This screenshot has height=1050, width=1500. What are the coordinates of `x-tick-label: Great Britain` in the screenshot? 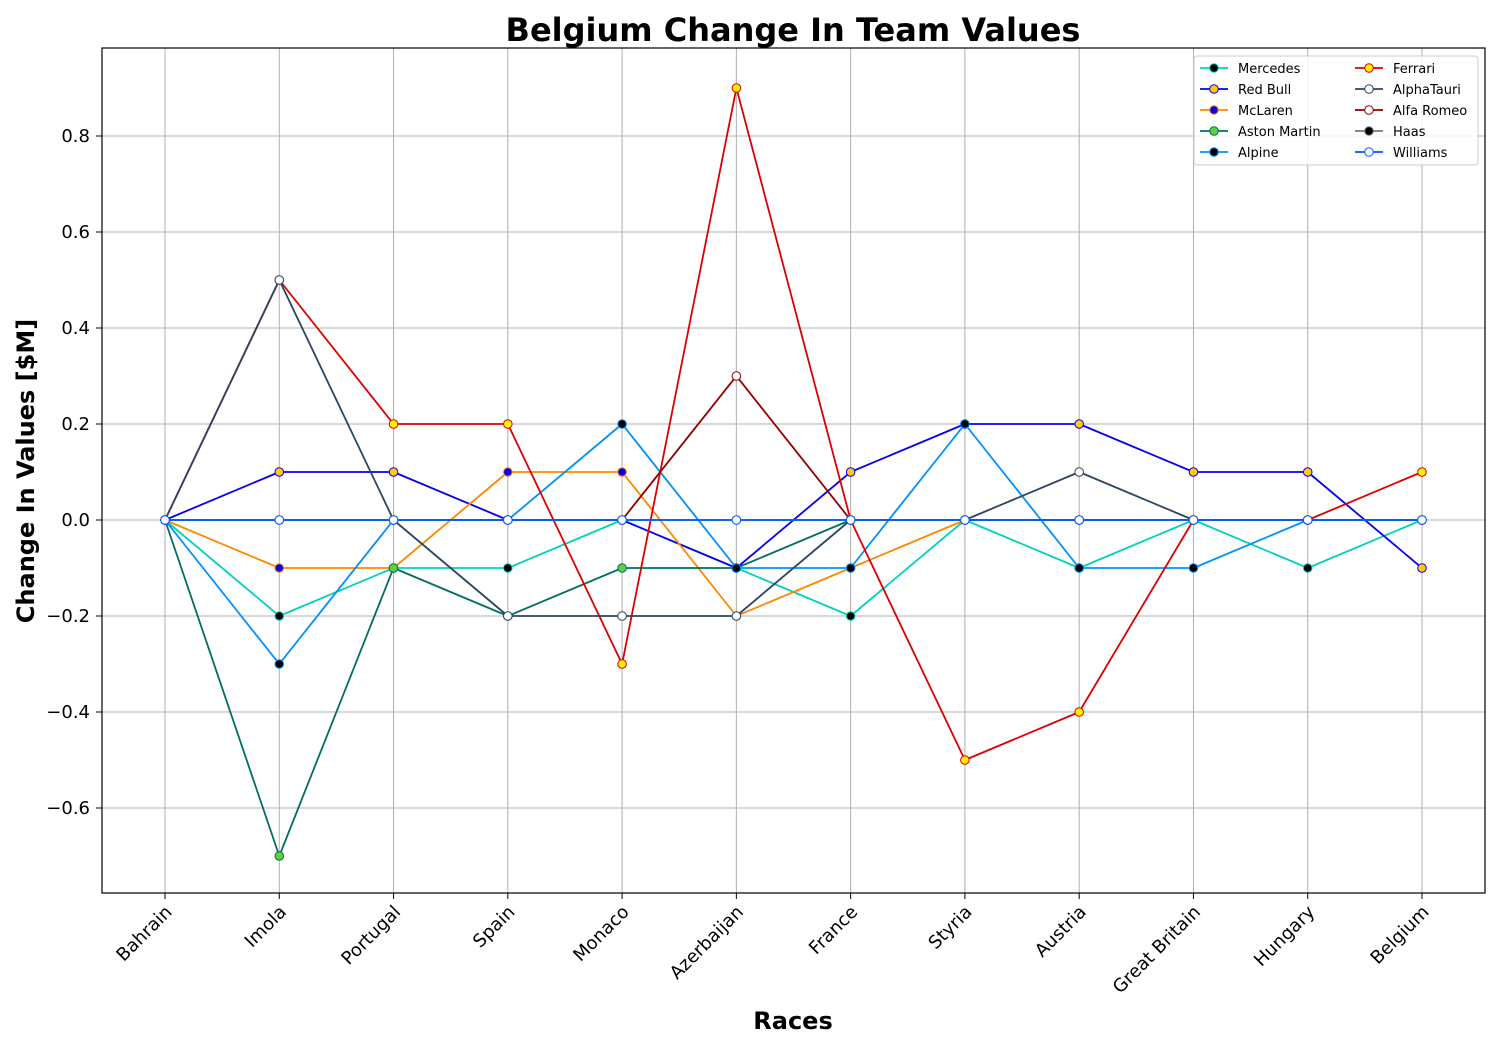 It's located at (1157, 950).